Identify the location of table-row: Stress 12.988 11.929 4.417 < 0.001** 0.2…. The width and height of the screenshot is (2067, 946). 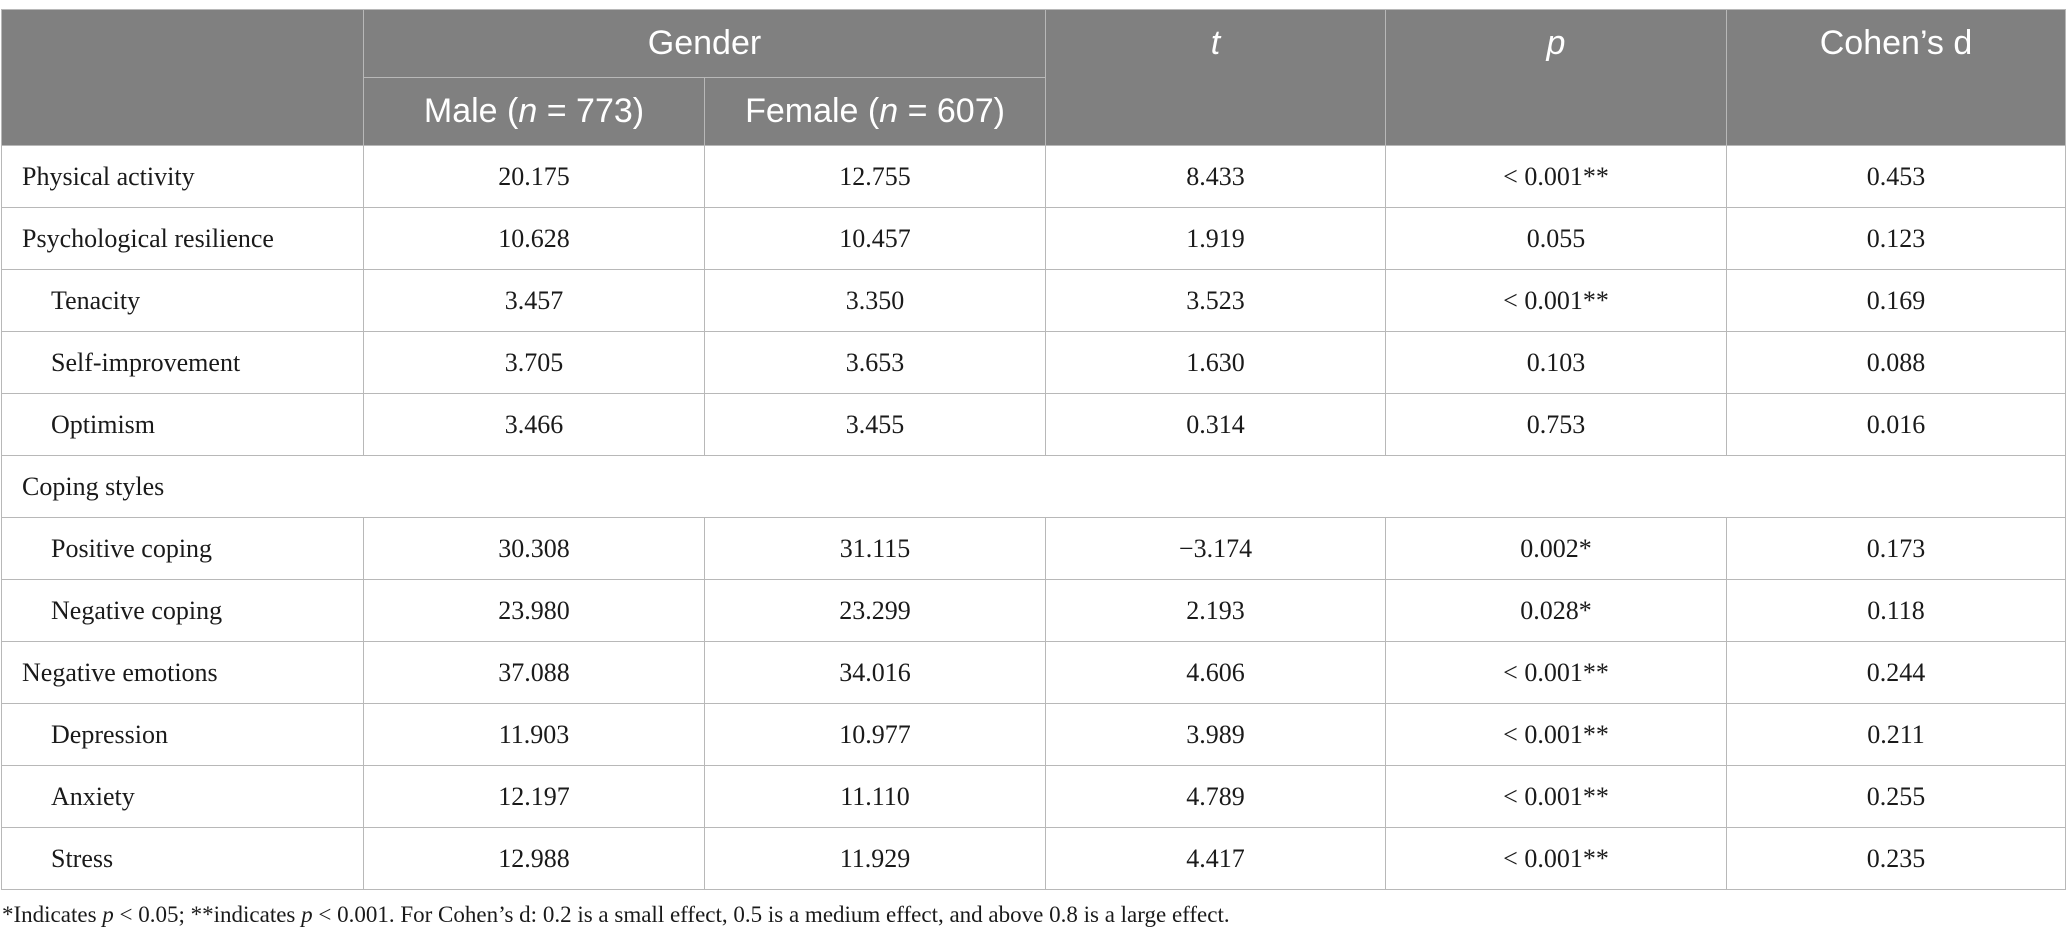
(1033, 858).